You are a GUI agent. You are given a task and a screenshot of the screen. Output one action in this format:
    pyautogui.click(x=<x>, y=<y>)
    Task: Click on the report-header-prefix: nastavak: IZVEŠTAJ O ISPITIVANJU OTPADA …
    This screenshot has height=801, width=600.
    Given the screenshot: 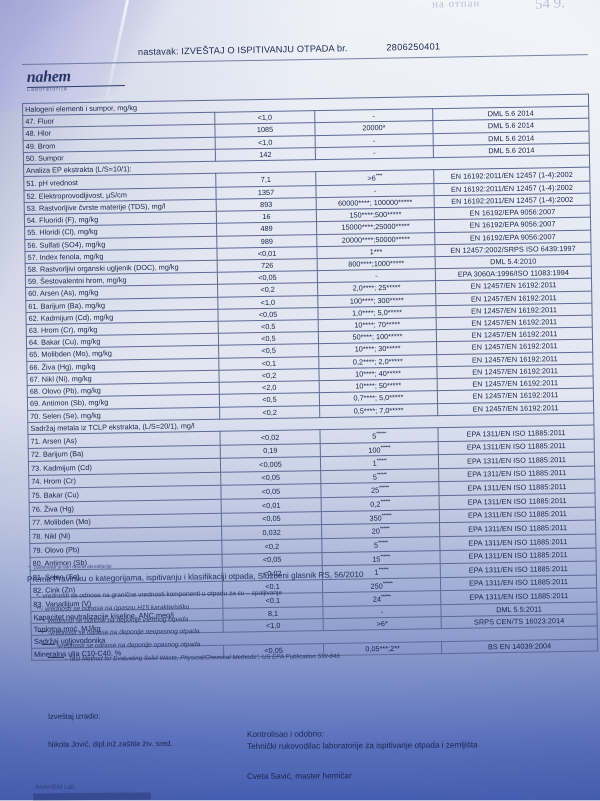 What is the action you would take?
    pyautogui.click(x=242, y=50)
    